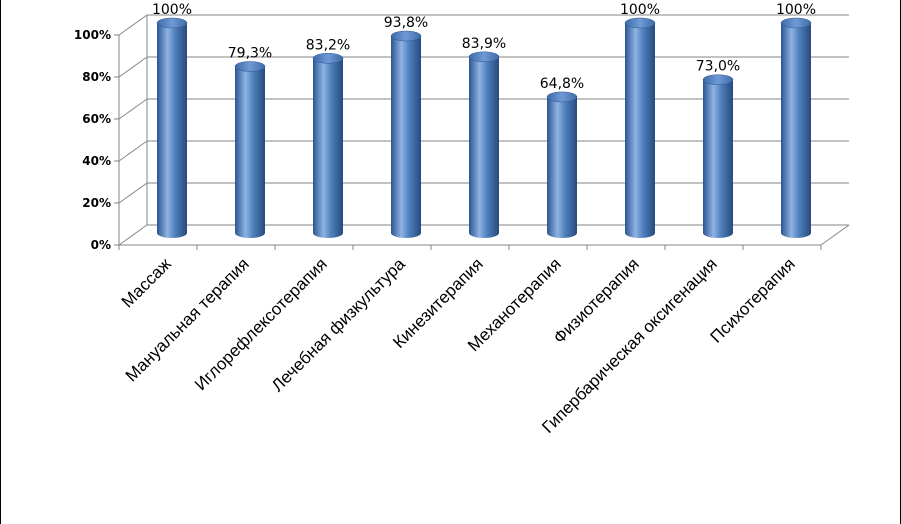 This screenshot has width=901, height=524. Describe the element at coordinates (406, 23) in the screenshot. I see `data-label: 93,8%` at that location.